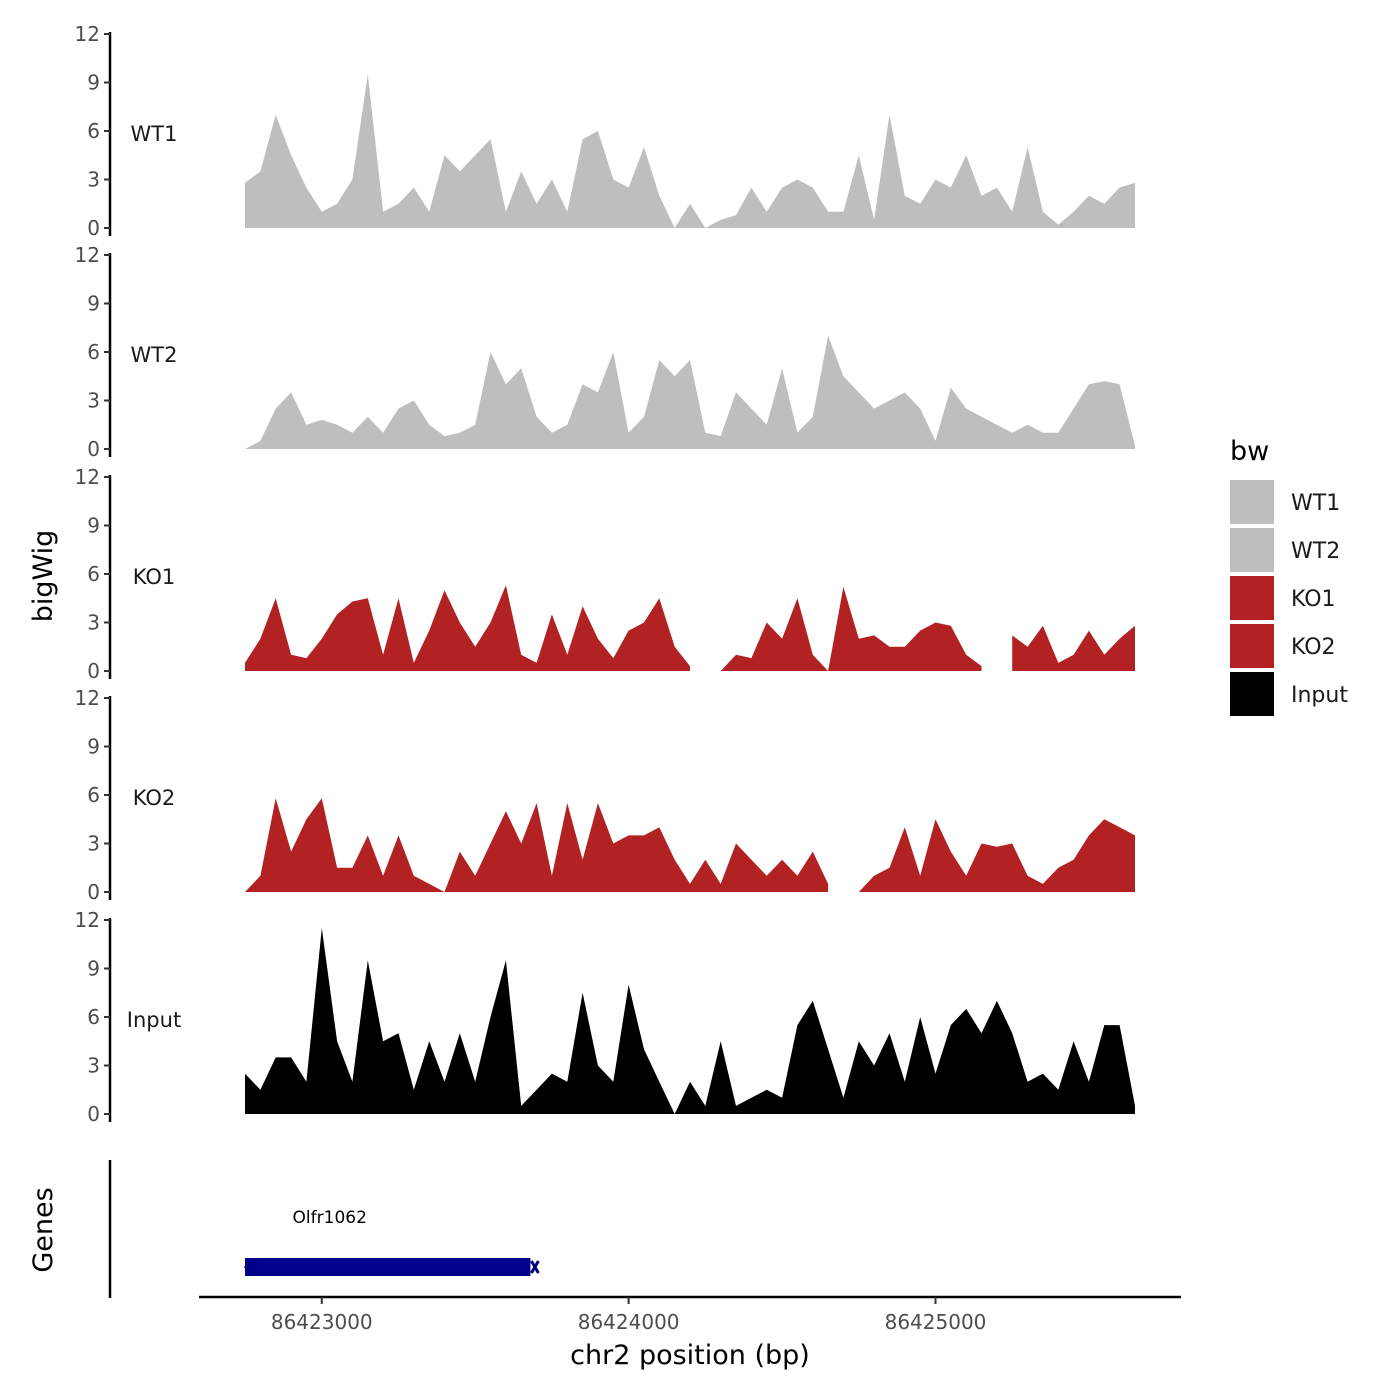 The image size is (1400, 1400). I want to click on legend-swatch-ko1, so click(1252, 598).